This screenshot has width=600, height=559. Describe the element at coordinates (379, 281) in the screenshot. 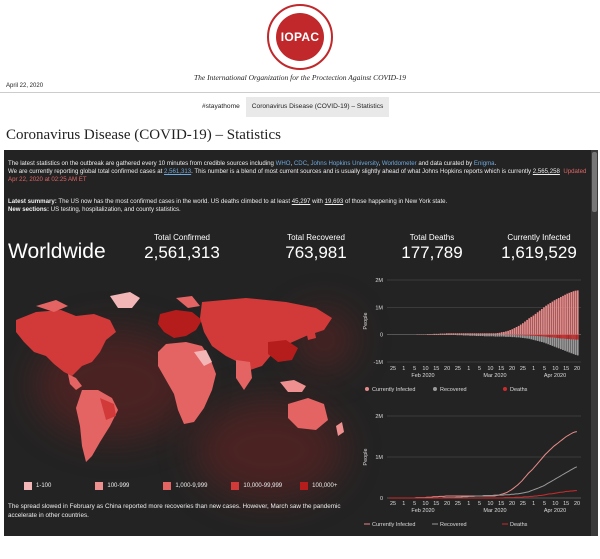

I see `chart-y-tick-label: 2M` at that location.